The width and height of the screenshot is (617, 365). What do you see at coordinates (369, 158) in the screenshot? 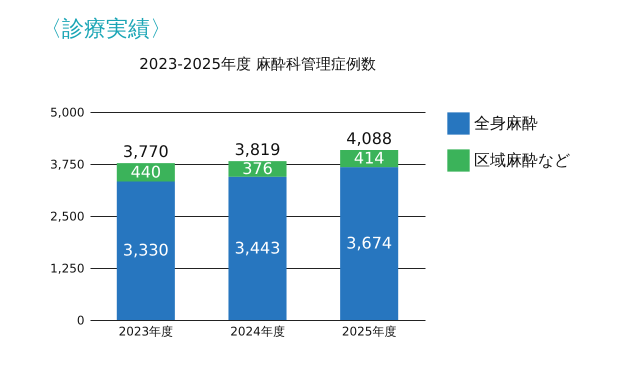
I see `data-label: 414` at bounding box center [369, 158].